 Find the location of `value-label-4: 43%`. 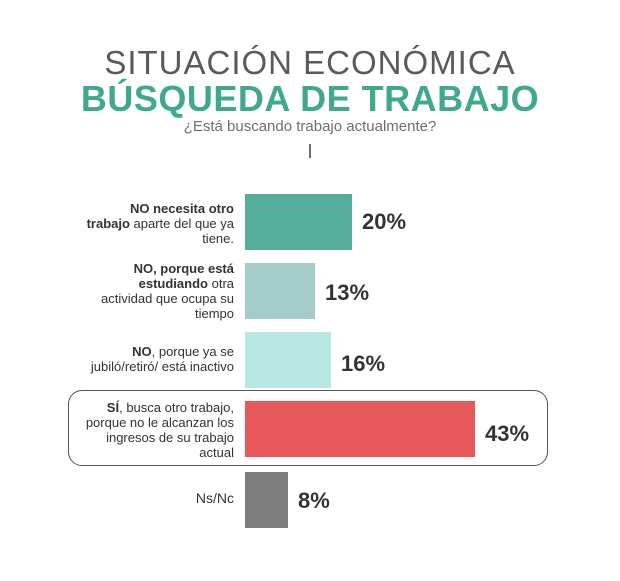

value-label-4: 43% is located at coordinates (507, 433).